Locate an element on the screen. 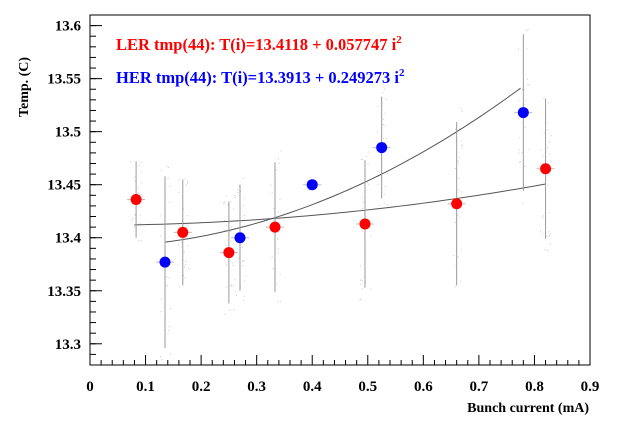 This screenshot has width=624, height=425. x-tick-label: 0.7 is located at coordinates (479, 387).